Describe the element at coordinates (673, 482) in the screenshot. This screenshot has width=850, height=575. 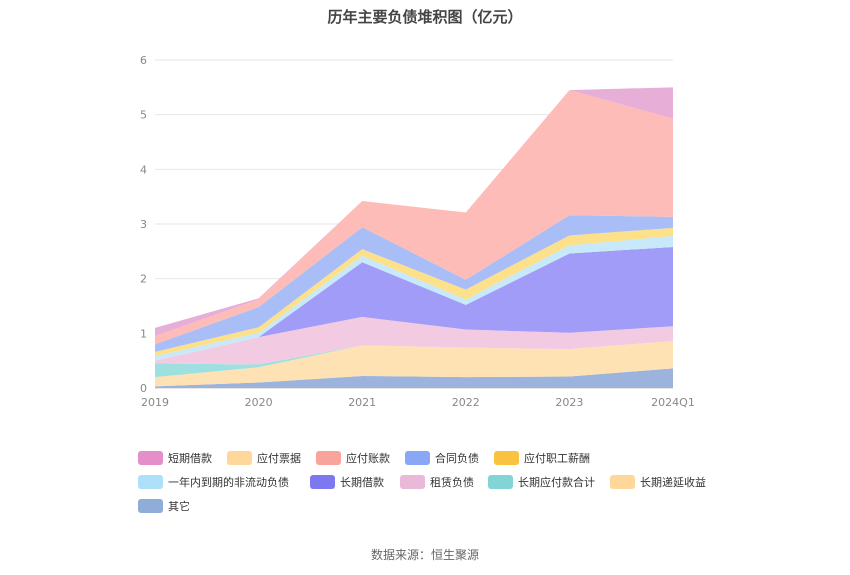
I see `legend-label: 长期递延收益` at that location.